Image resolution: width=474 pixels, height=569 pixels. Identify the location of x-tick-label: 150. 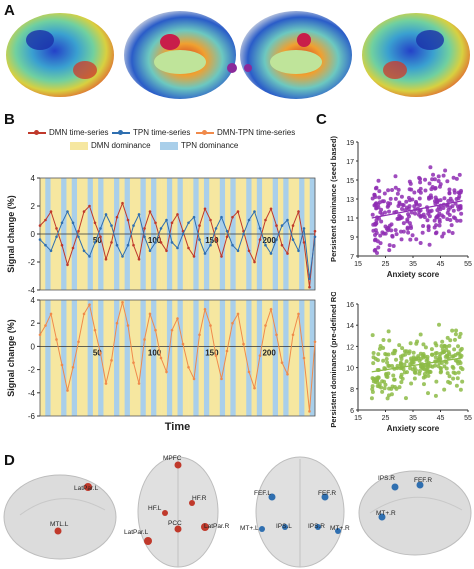
(212, 352).